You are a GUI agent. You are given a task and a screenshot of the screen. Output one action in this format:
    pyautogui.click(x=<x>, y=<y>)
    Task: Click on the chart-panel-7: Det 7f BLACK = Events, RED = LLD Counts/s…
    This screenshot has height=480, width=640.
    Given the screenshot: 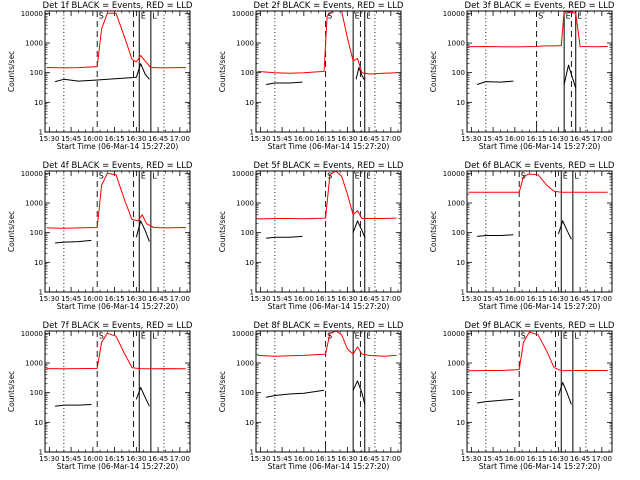 What is the action you would take?
    pyautogui.click(x=100, y=396)
    